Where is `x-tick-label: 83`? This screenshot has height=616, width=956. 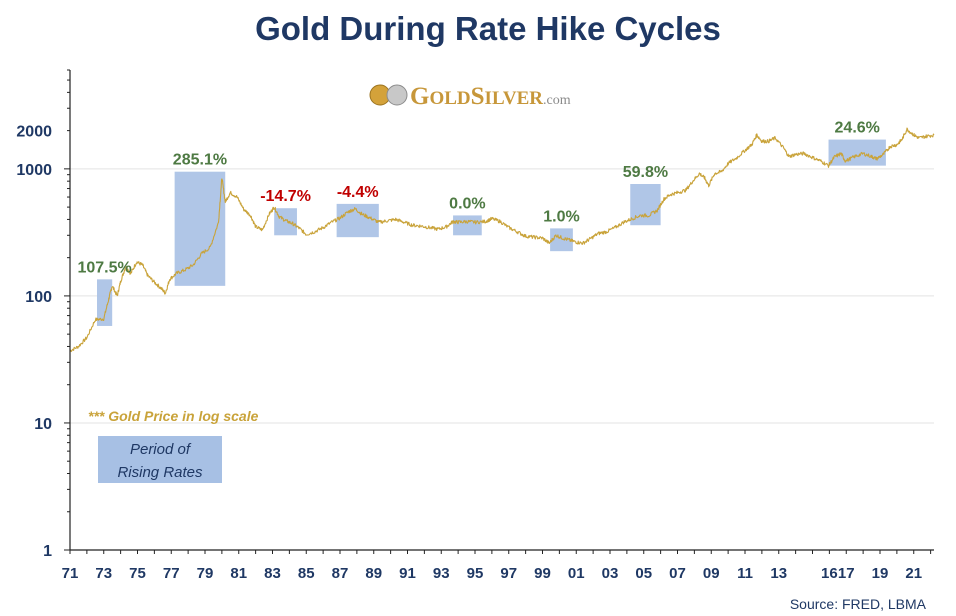 x-tick-label: 83 is located at coordinates (272, 573).